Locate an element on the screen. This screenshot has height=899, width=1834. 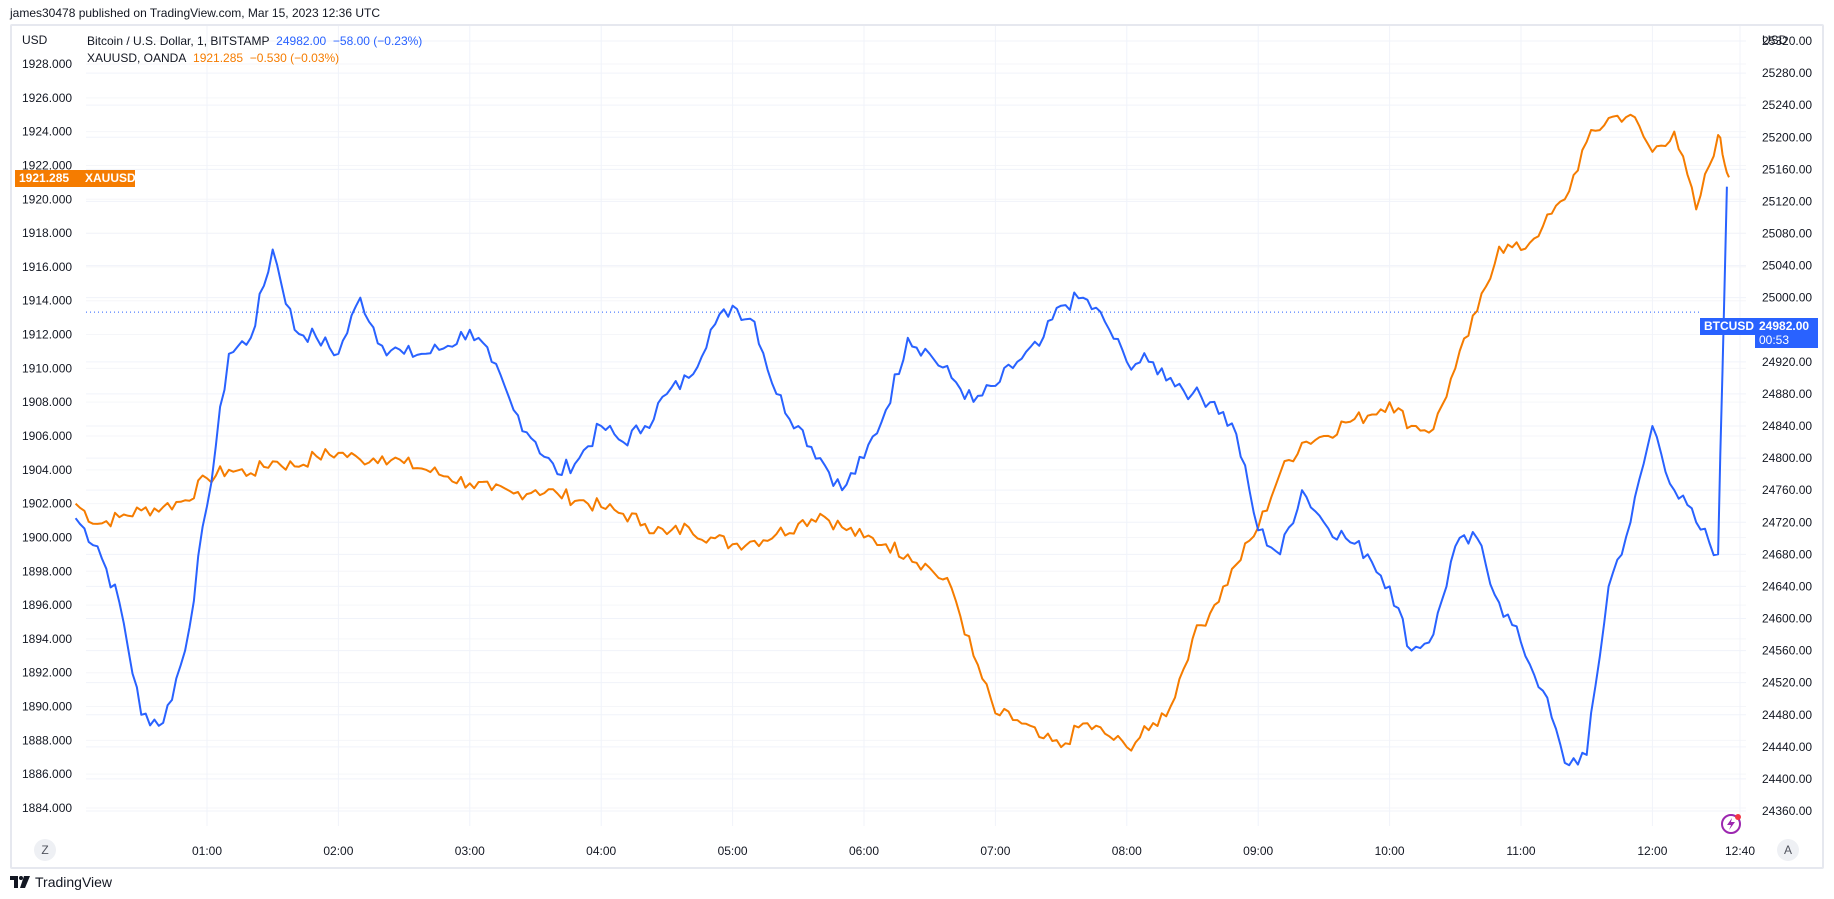
right-axis-currency: USD is located at coordinates (1775, 40).